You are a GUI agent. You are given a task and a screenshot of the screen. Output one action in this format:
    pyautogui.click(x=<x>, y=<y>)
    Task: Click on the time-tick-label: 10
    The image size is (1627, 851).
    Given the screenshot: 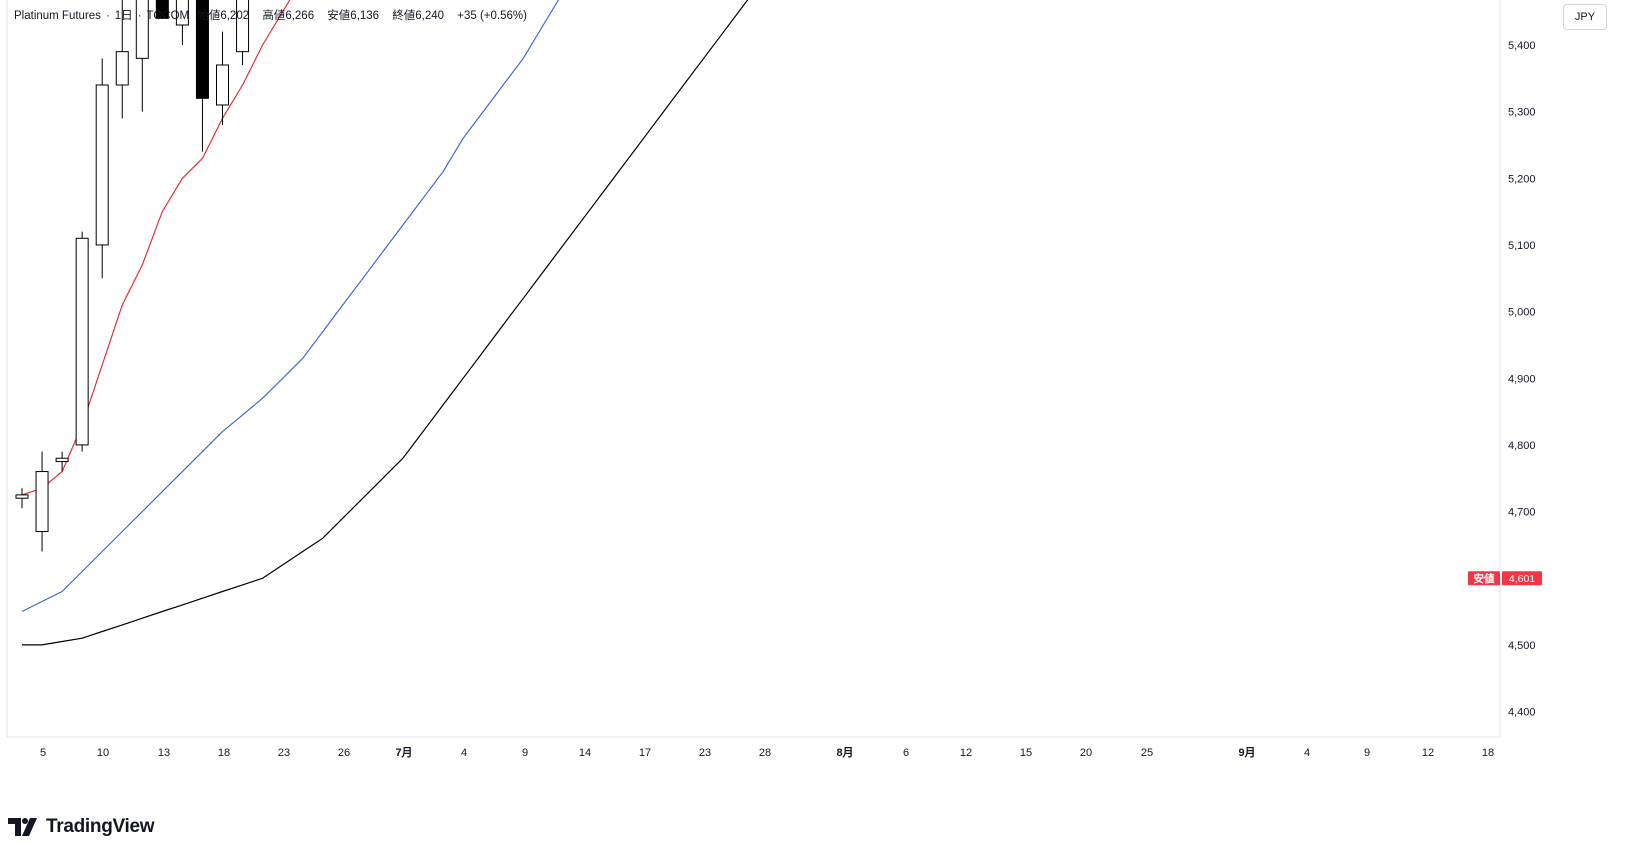 What is the action you would take?
    pyautogui.click(x=103, y=753)
    